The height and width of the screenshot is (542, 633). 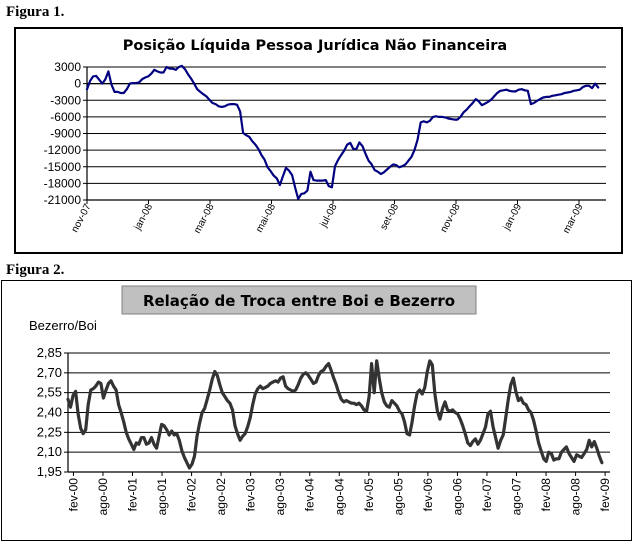 What do you see at coordinates (63, 200) in the screenshot?
I see `y-tick-label: -21000` at bounding box center [63, 200].